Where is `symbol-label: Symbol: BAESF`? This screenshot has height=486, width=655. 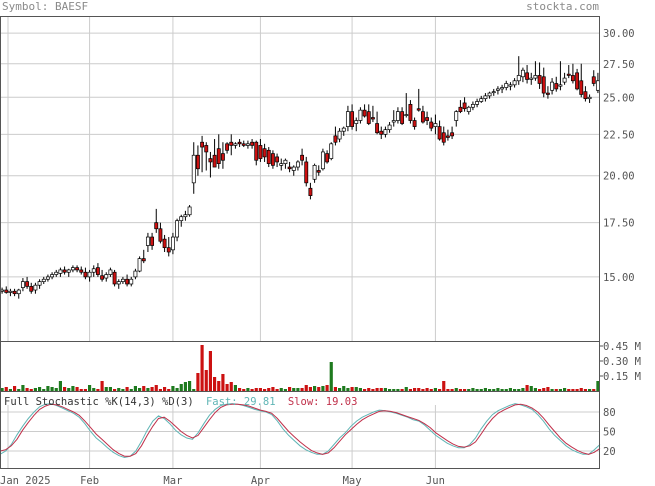 symbol-label: Symbol: BAESF is located at coordinates (45, 6).